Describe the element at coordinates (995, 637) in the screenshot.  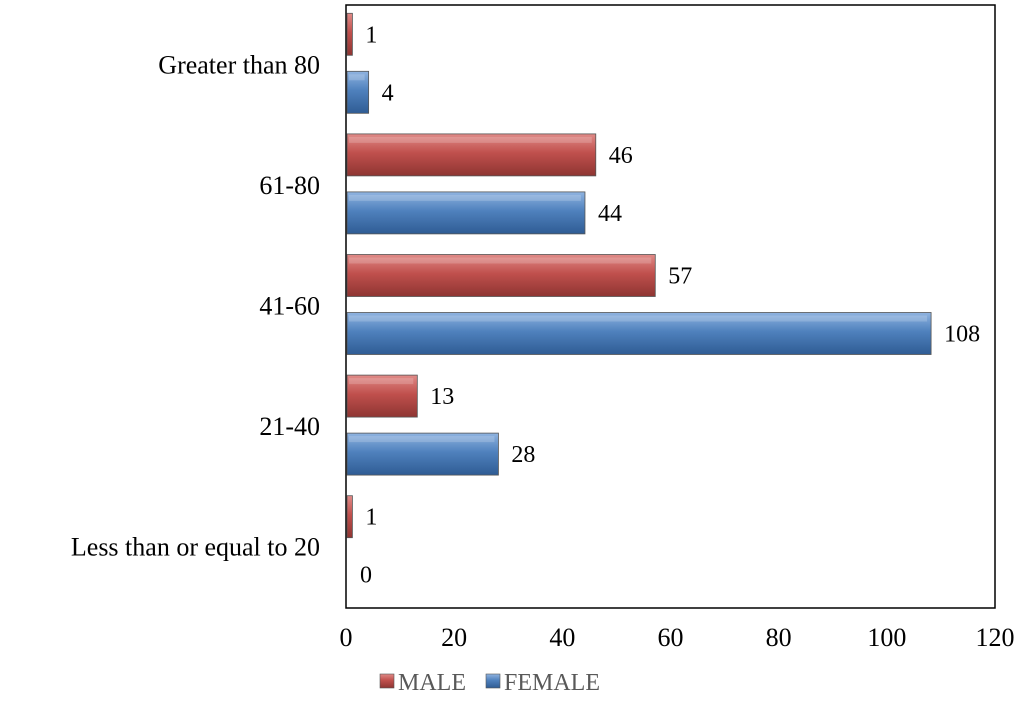
I see `x-tick-label-120: 120` at that location.